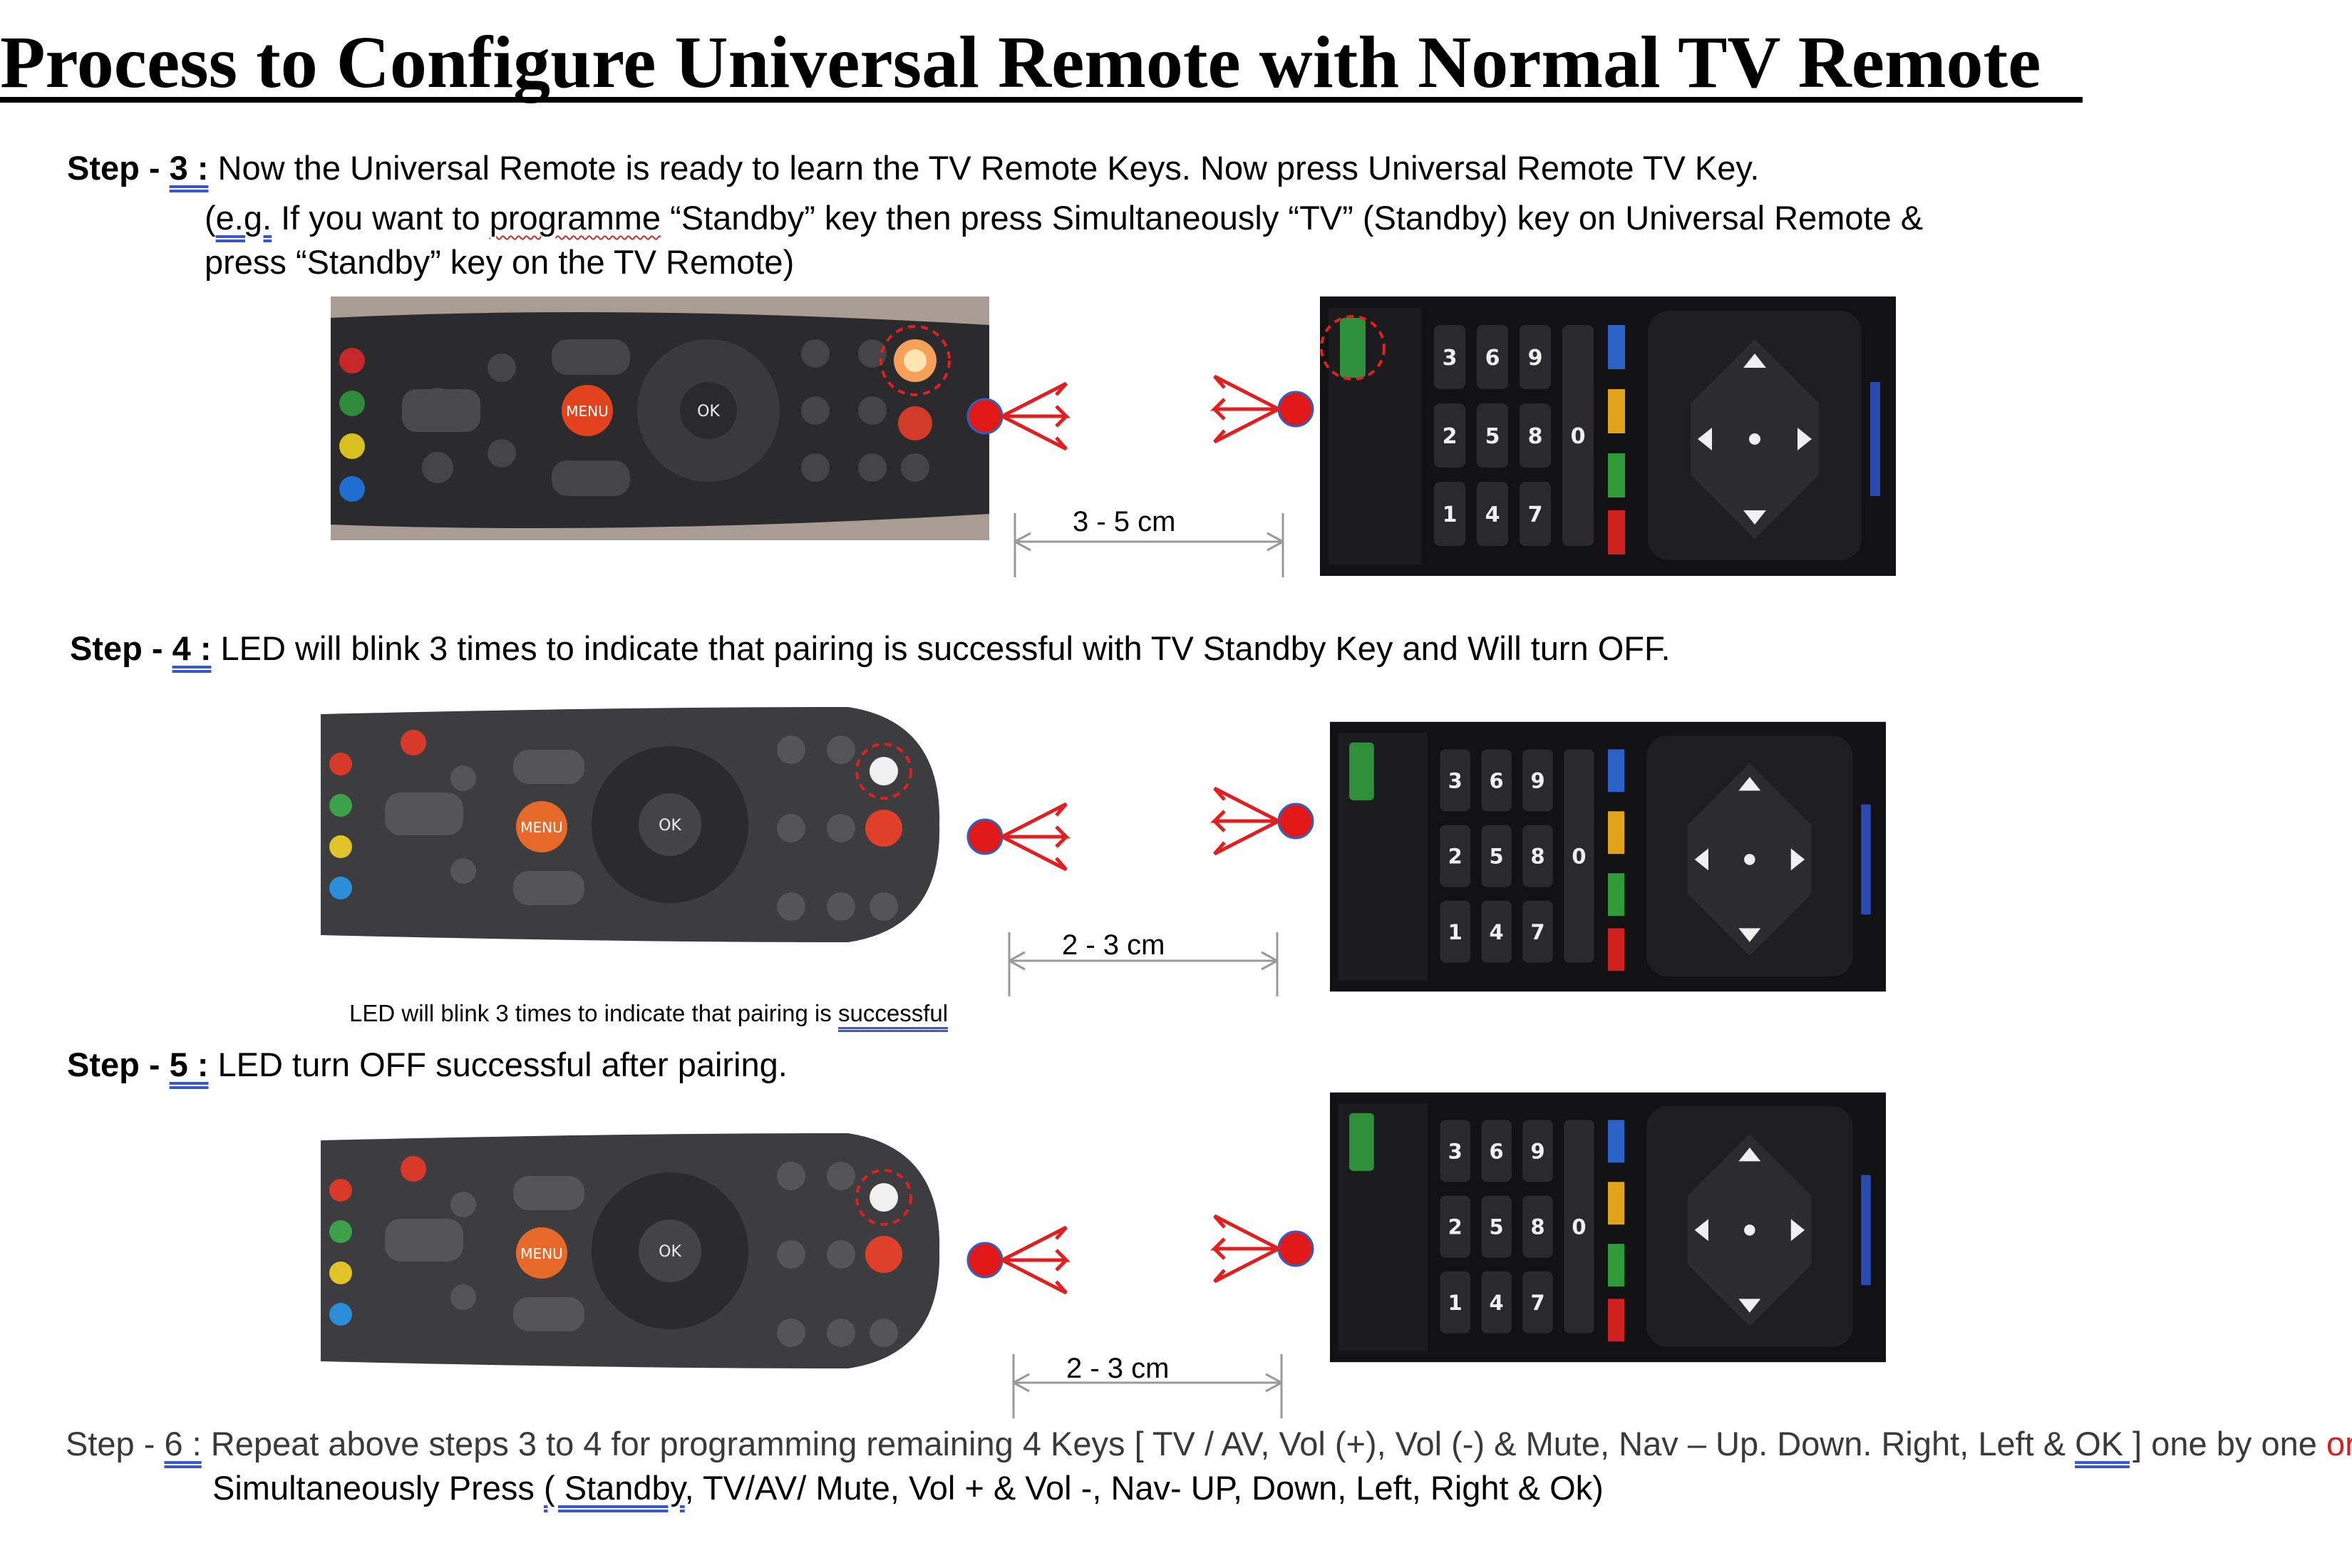  Describe the element at coordinates (709, 412) in the screenshot. I see `ok-key-label: OK` at that location.